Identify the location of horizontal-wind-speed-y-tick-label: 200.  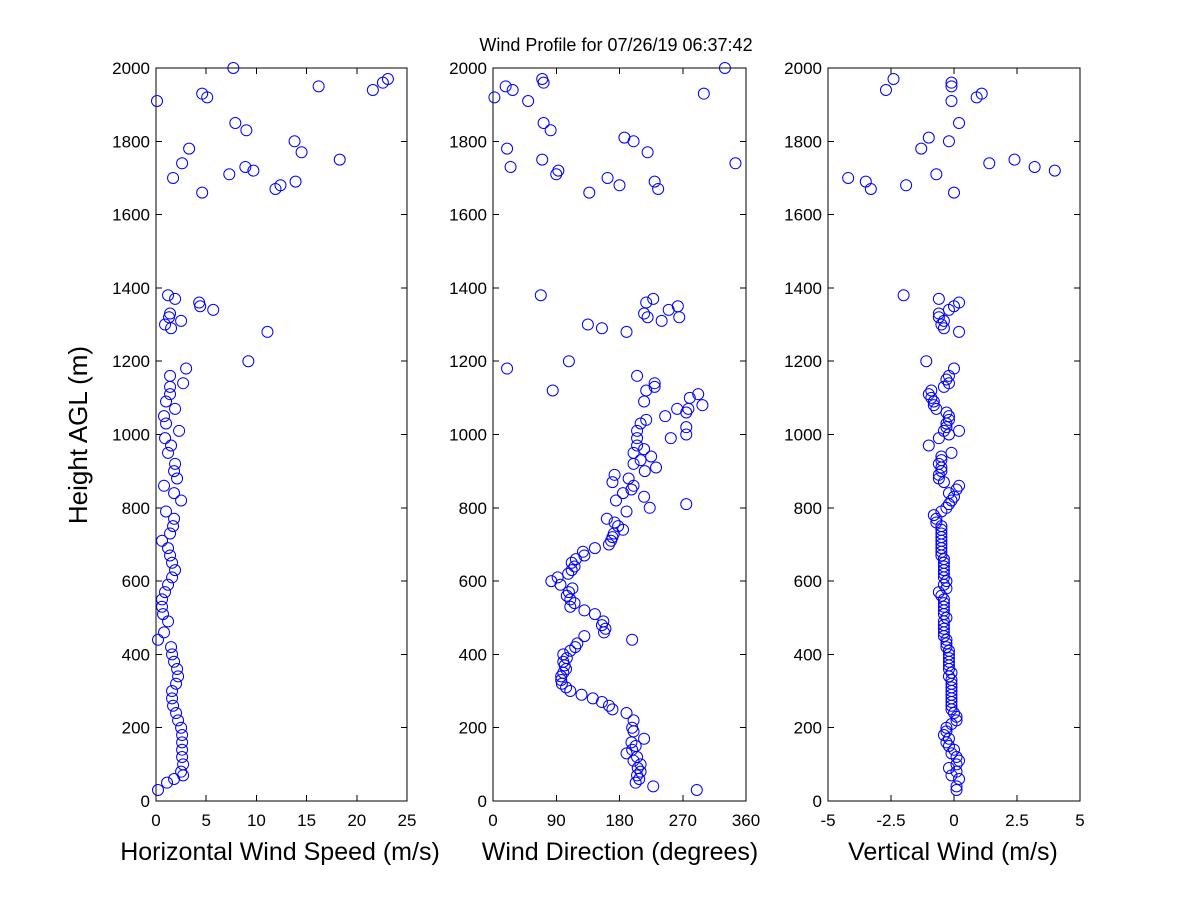
(136, 728).